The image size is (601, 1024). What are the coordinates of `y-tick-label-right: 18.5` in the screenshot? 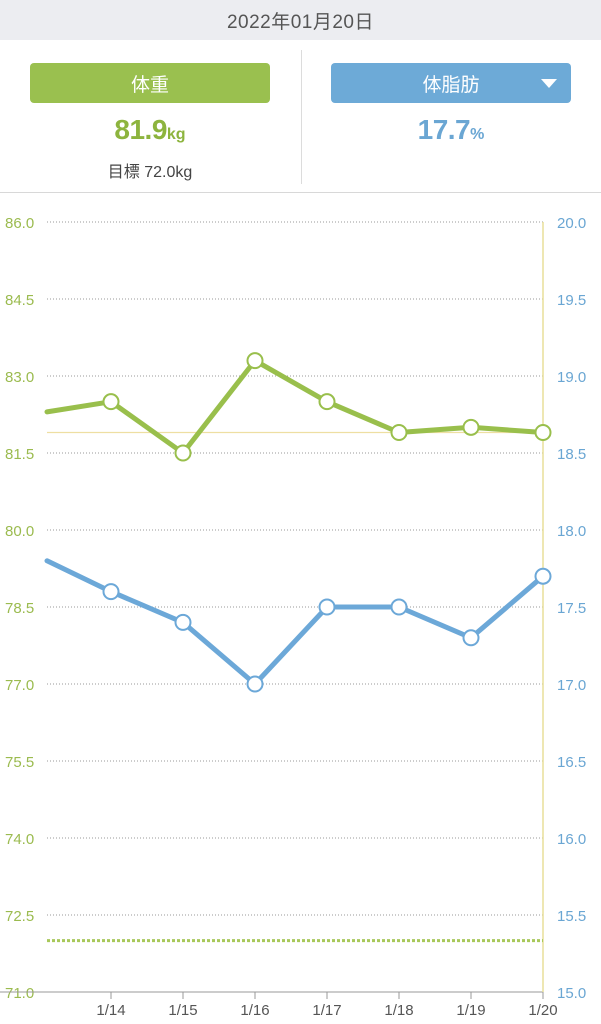 It's located at (571, 454).